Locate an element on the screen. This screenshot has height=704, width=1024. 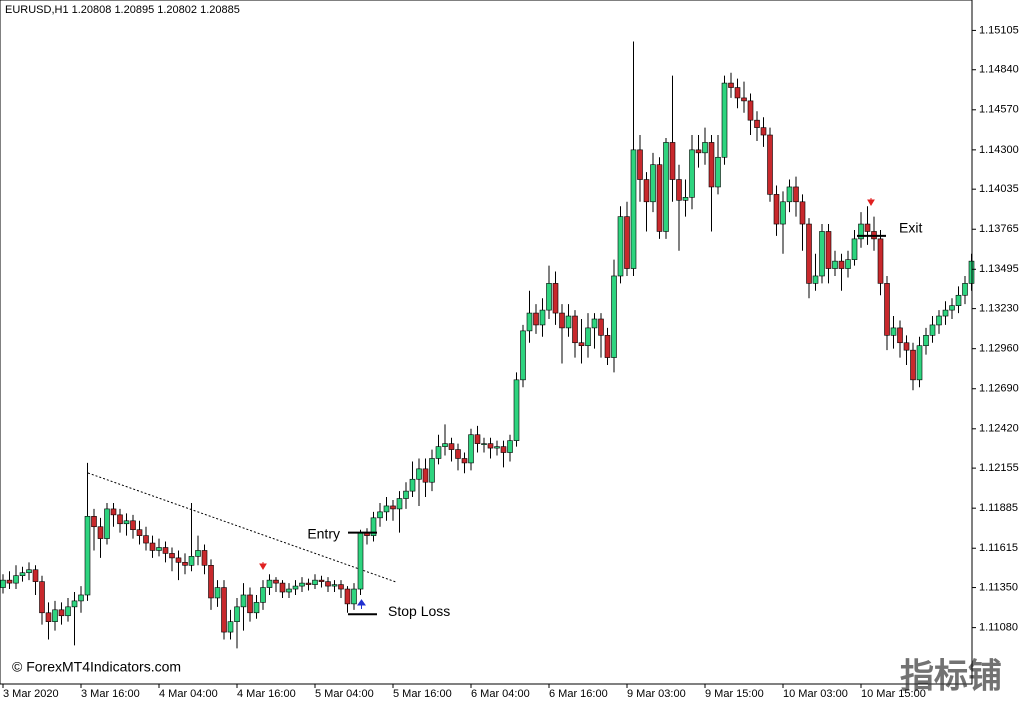
x-tick-label: 5 Mar 04:00 is located at coordinates (344, 694).